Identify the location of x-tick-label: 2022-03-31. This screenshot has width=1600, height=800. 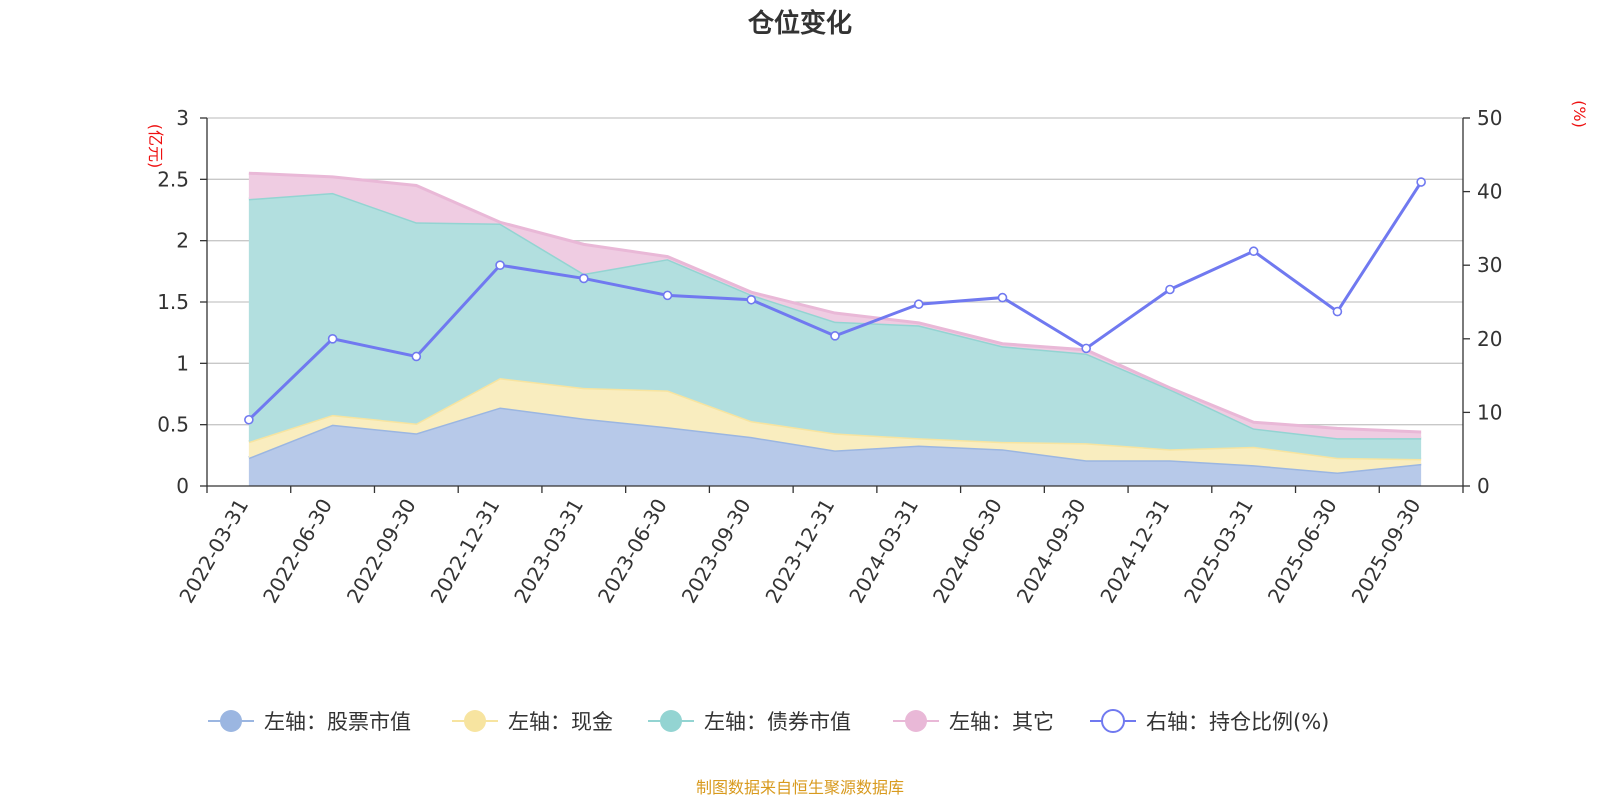
(213, 551).